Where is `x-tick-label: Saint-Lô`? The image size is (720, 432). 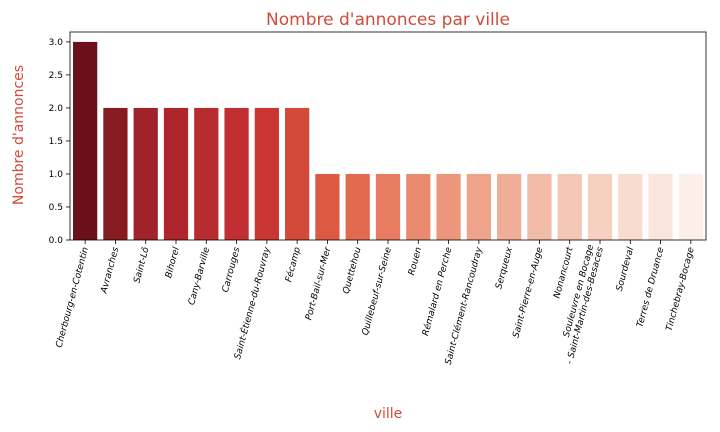 x-tick-label: Saint-Lô is located at coordinates (141, 264).